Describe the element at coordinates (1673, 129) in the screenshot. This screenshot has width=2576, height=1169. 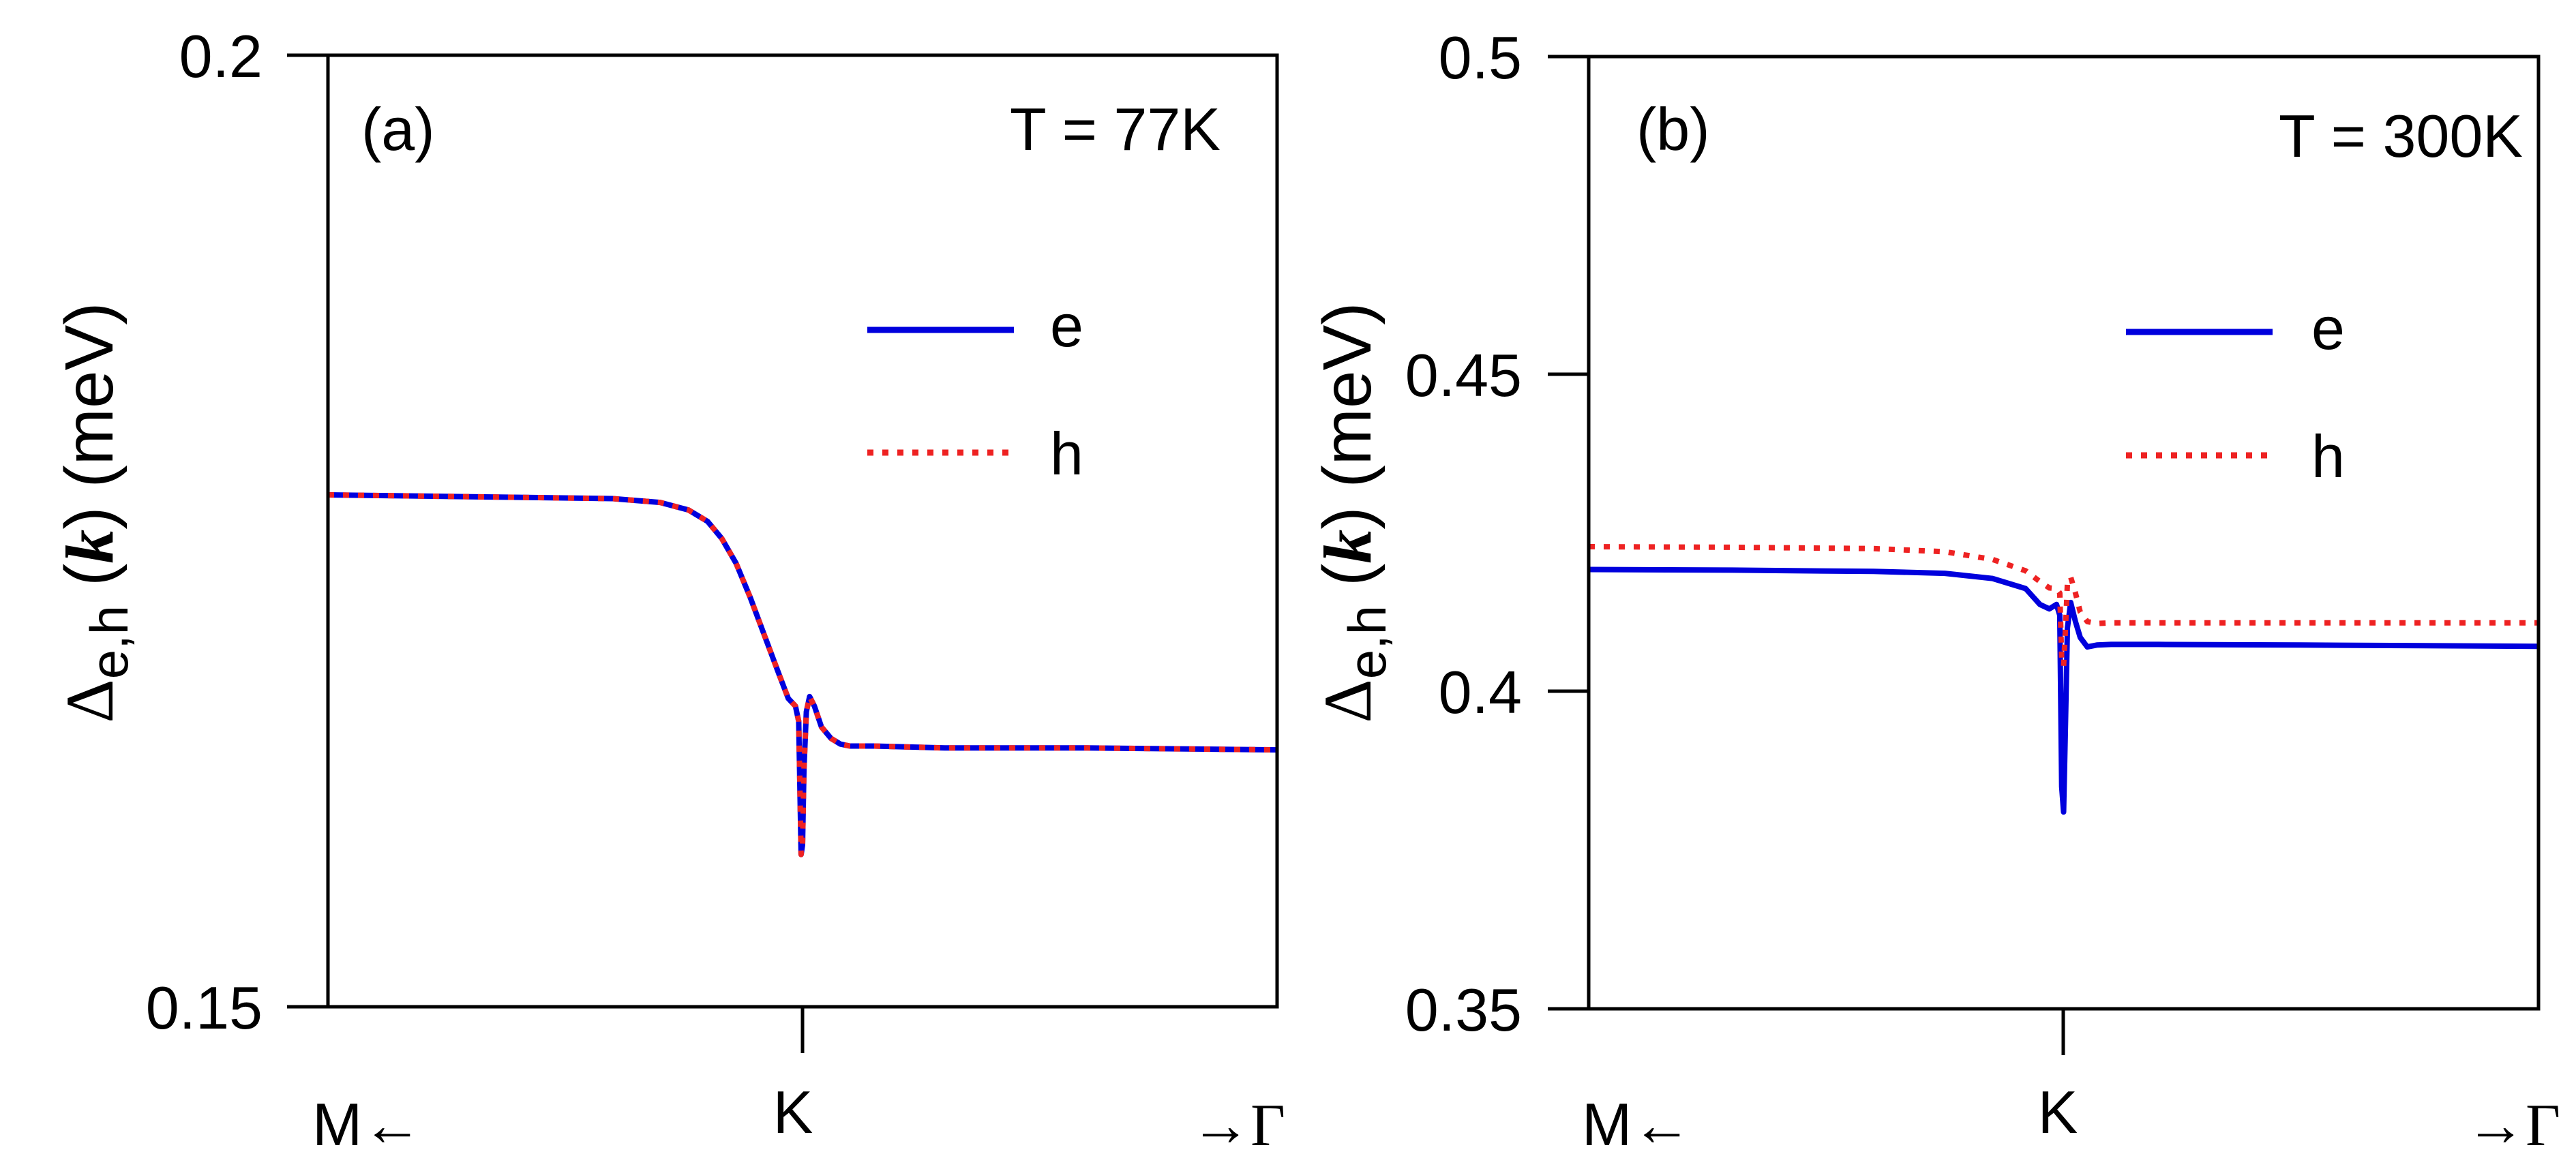
I see `panel-label: (b)` at that location.